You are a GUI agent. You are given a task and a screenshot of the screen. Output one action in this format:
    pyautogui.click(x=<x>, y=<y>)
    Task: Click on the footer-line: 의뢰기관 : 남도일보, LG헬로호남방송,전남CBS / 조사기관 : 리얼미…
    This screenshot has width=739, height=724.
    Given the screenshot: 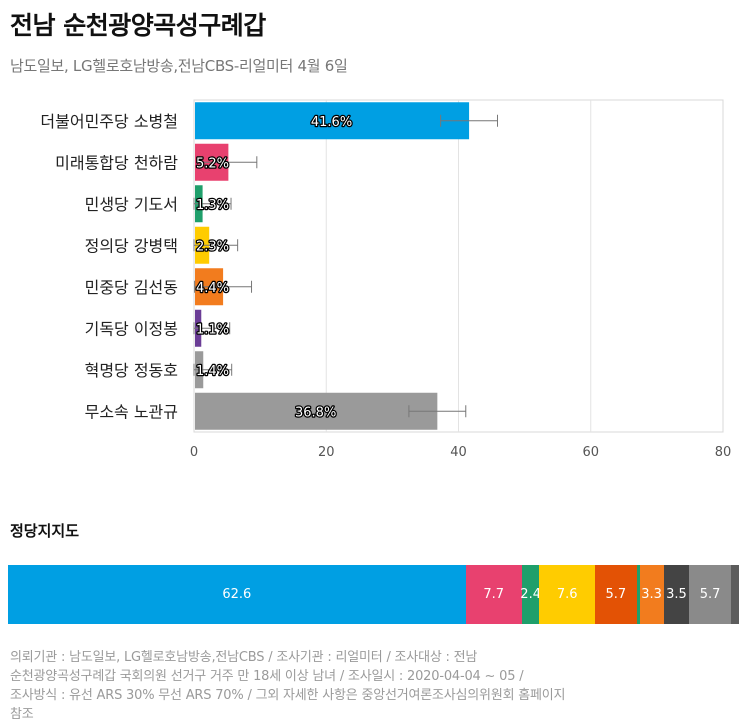 What is the action you would take?
    pyautogui.click(x=244, y=657)
    